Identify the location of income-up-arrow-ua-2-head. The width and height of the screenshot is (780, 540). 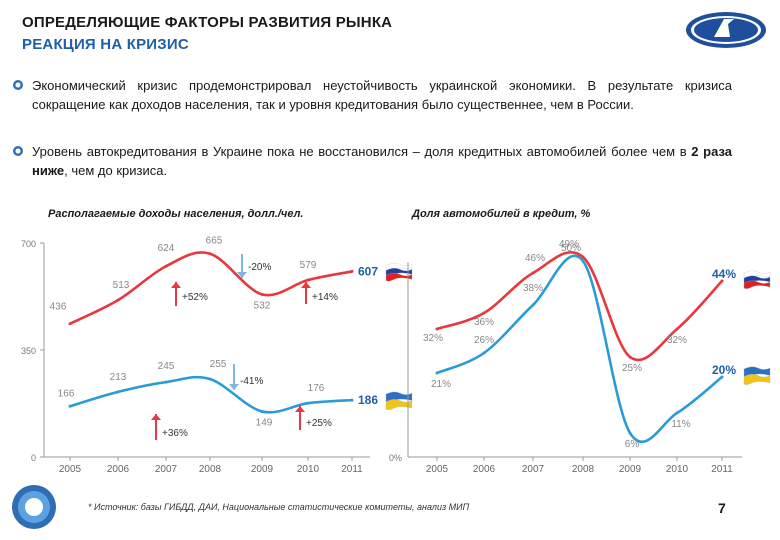
(300, 409).